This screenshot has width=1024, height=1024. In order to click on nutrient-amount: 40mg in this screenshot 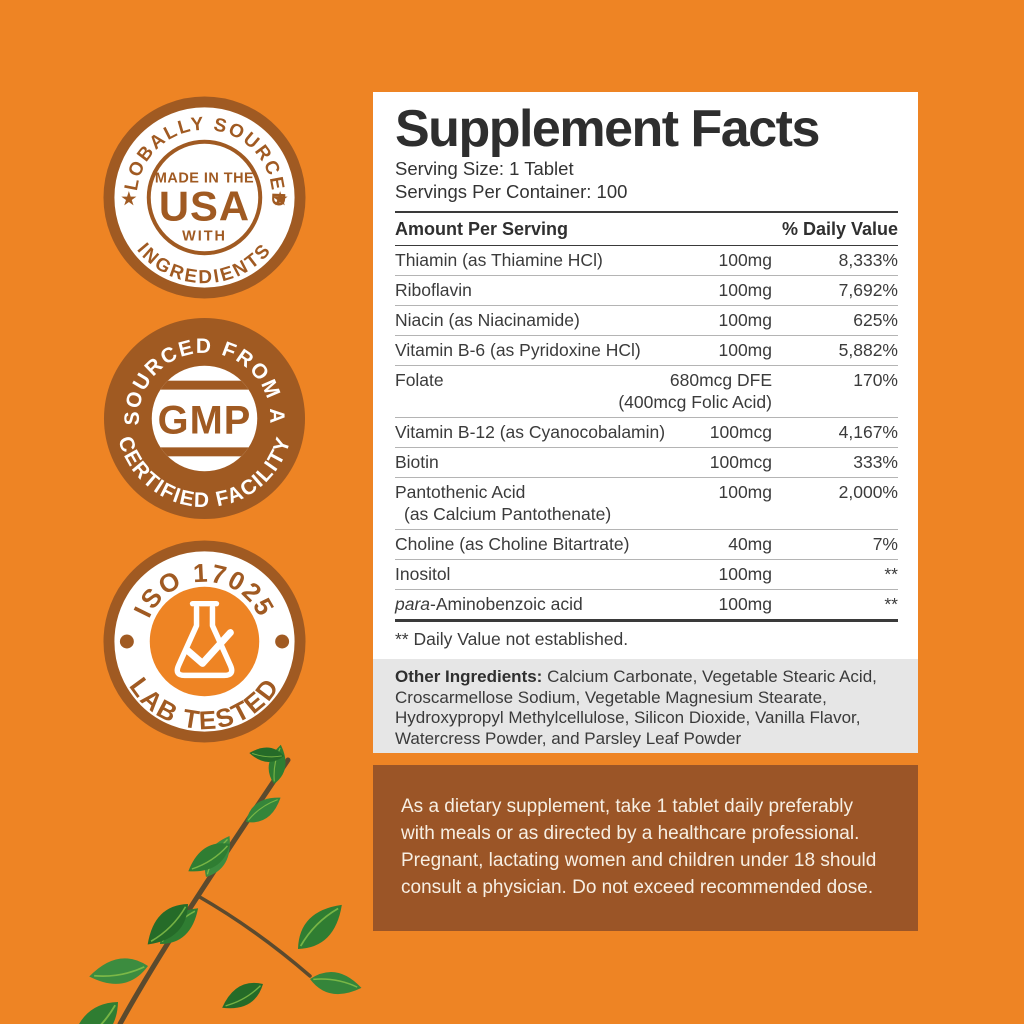, I will do `click(750, 544)`.